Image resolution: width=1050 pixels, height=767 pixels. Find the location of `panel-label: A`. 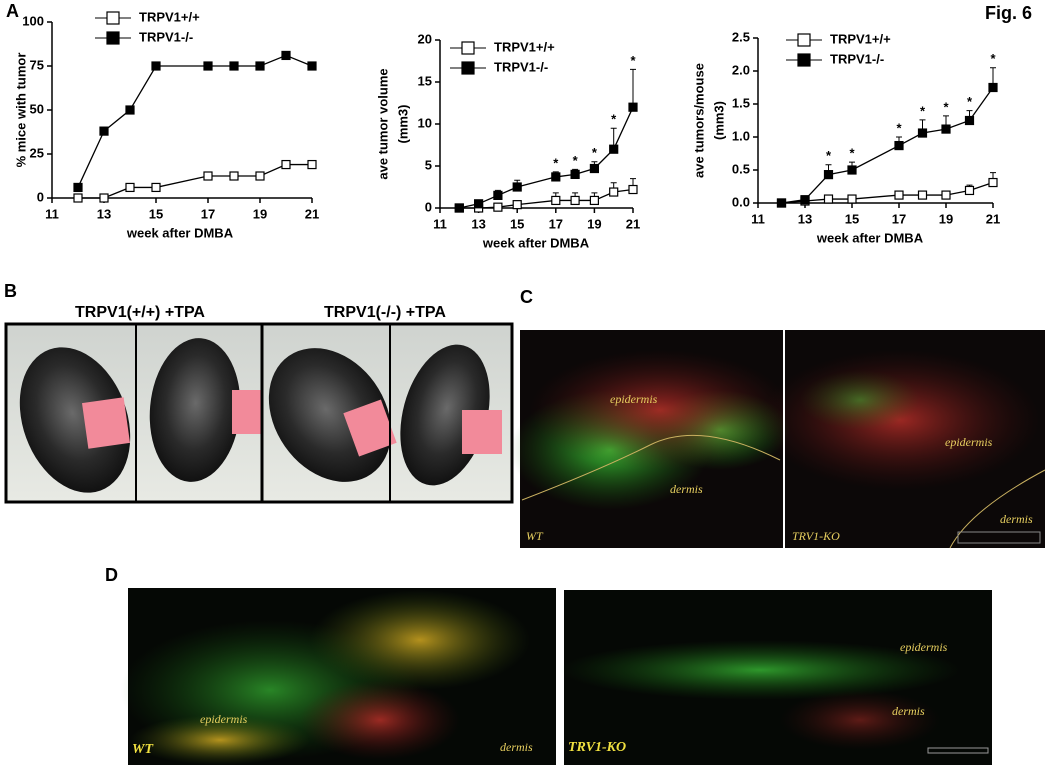

panel-label: A is located at coordinates (12, 11).